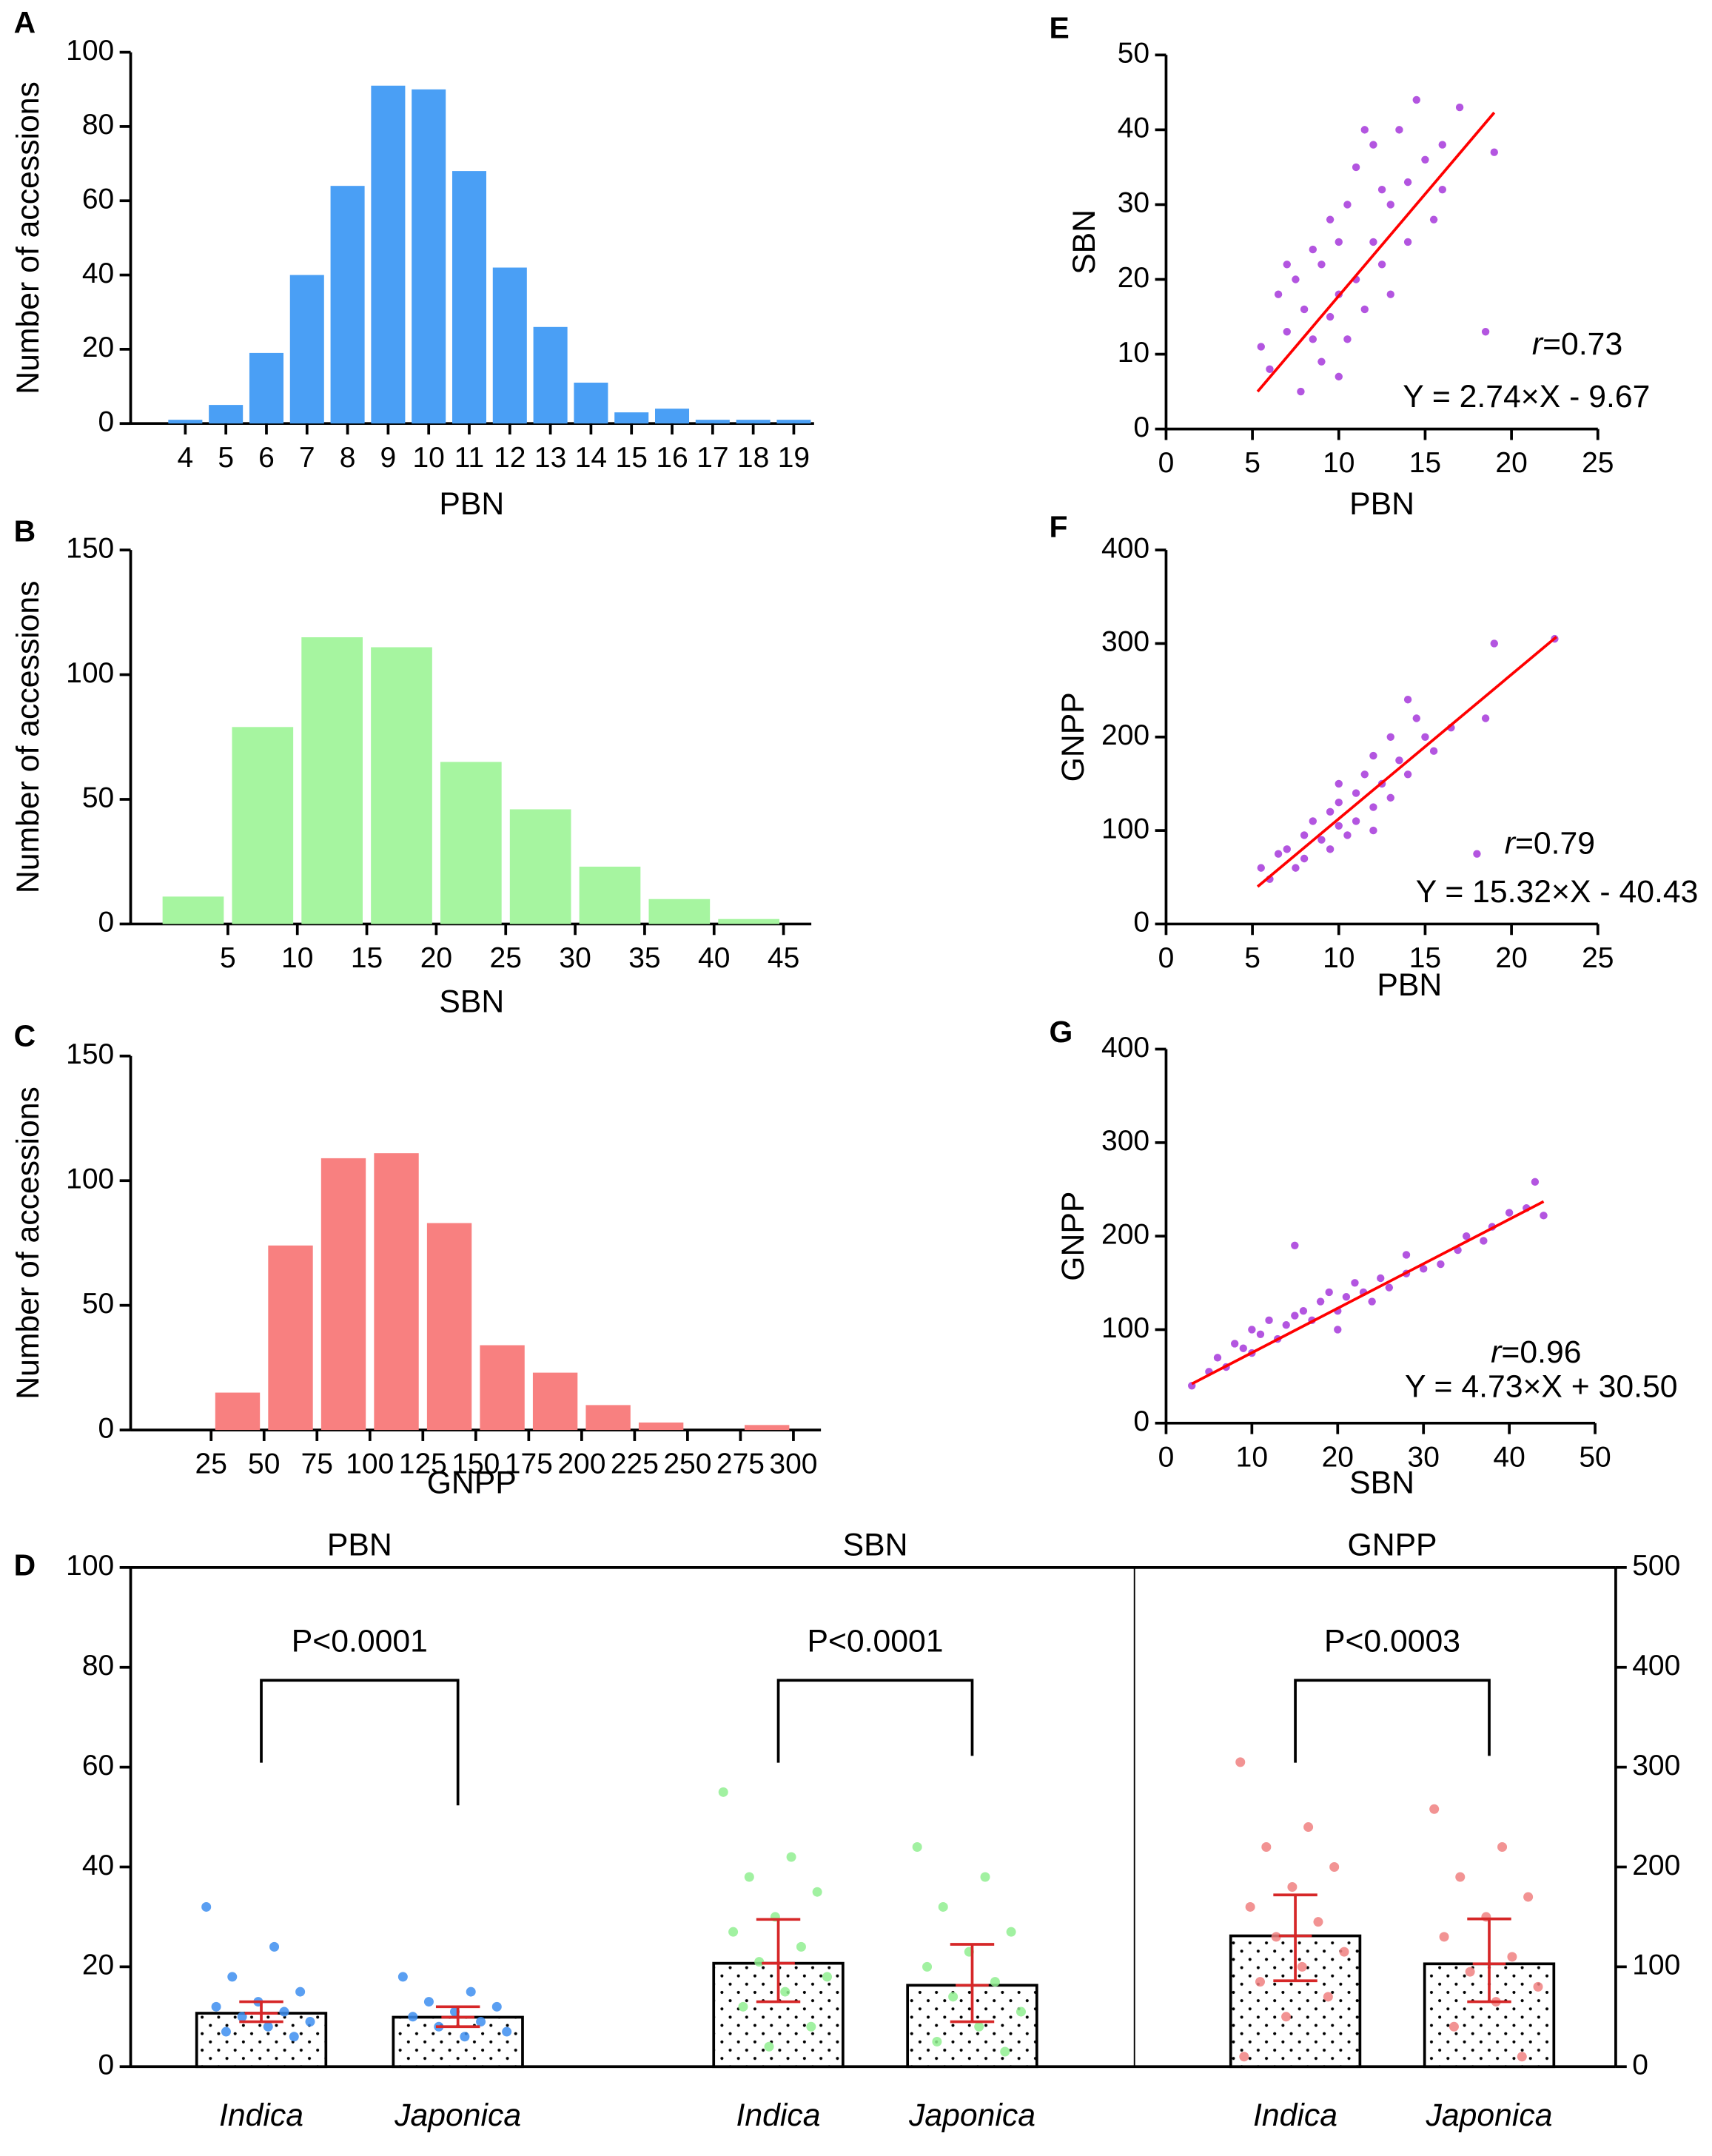  What do you see at coordinates (90, 548) in the screenshot?
I see `y-tick-label: 150` at bounding box center [90, 548].